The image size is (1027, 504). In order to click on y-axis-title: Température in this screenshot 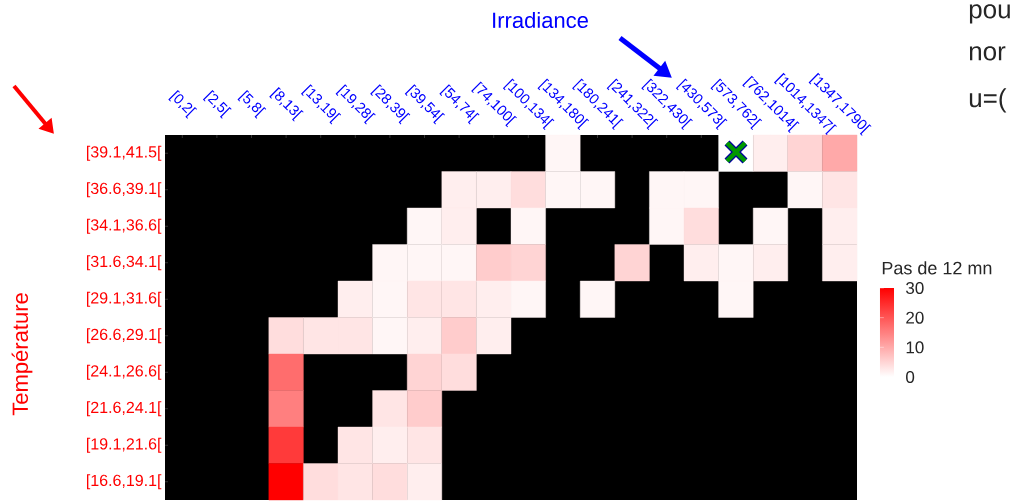, I will do `click(22, 354)`.